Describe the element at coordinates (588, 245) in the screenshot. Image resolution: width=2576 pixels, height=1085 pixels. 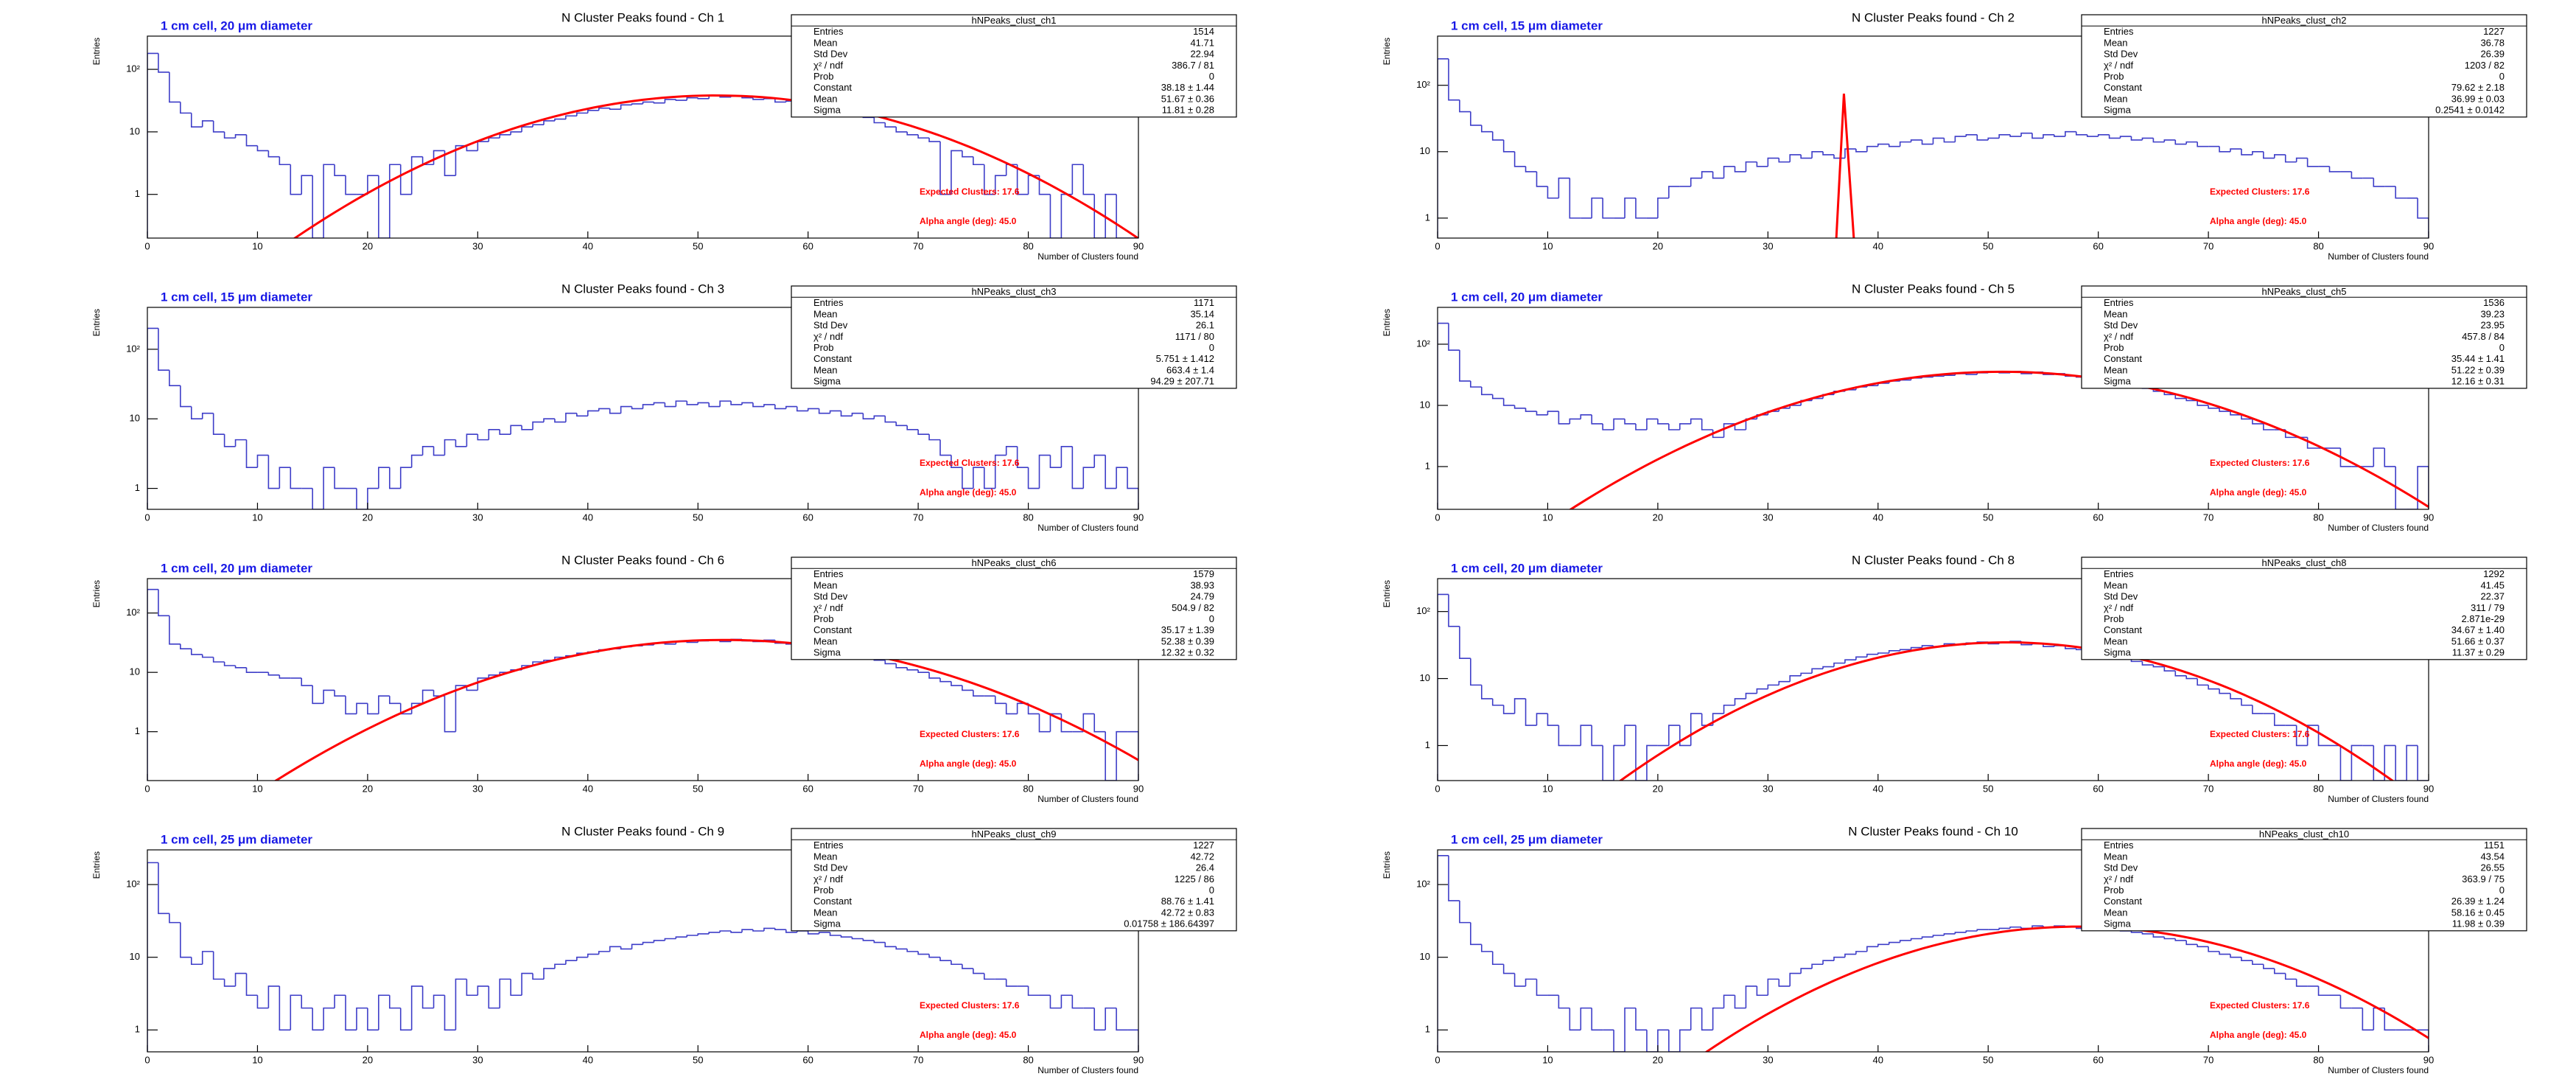
I see `x-tick-label: 40` at that location.